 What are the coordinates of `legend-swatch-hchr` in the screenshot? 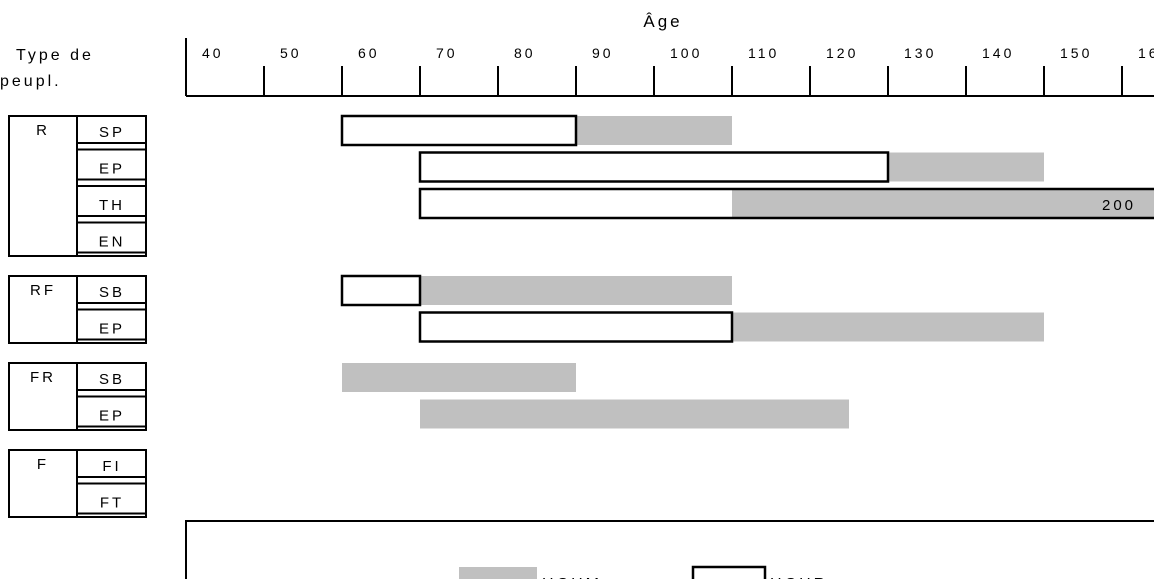 It's located at (729, 572).